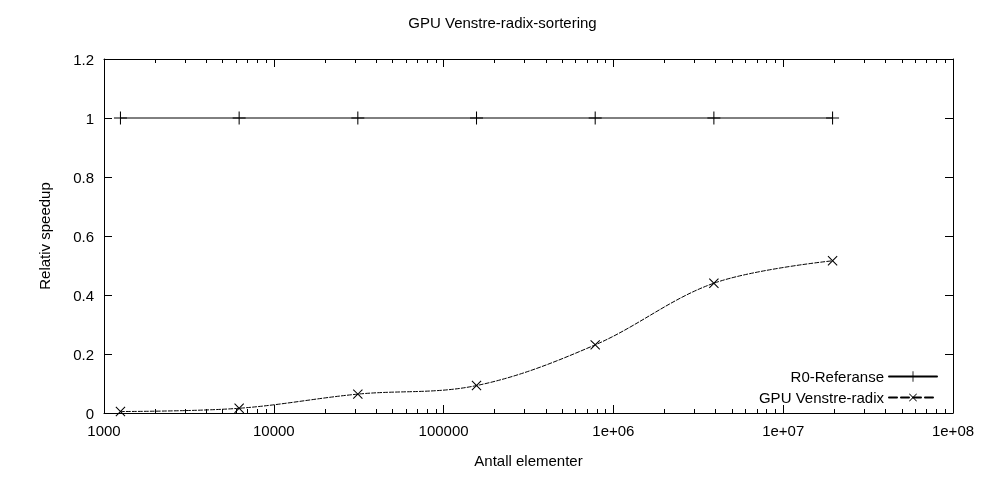 This screenshot has height=485, width=1005. Describe the element at coordinates (89, 413) in the screenshot. I see `y-tick-label: 0` at that location.